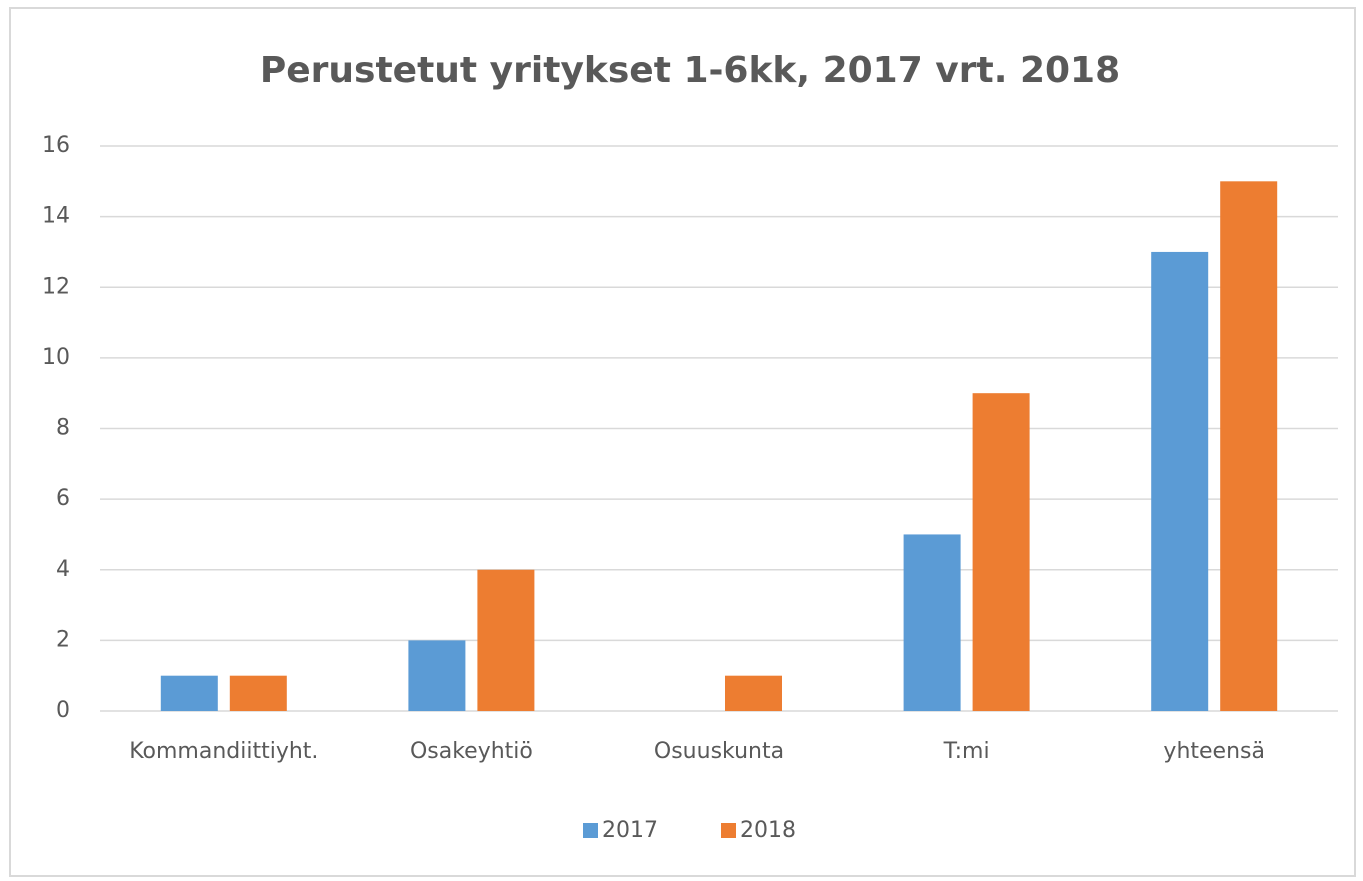 This screenshot has height=881, width=1363. I want to click on x-tick-label: Osuuskunta, so click(719, 751).